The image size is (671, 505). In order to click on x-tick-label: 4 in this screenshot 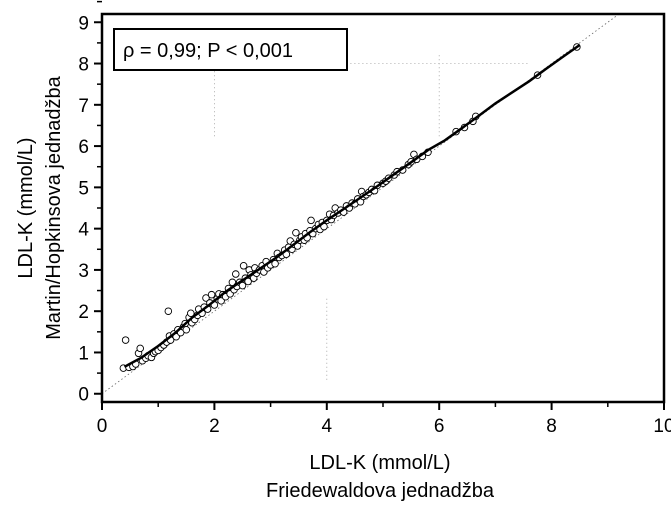, I will do `click(327, 426)`.